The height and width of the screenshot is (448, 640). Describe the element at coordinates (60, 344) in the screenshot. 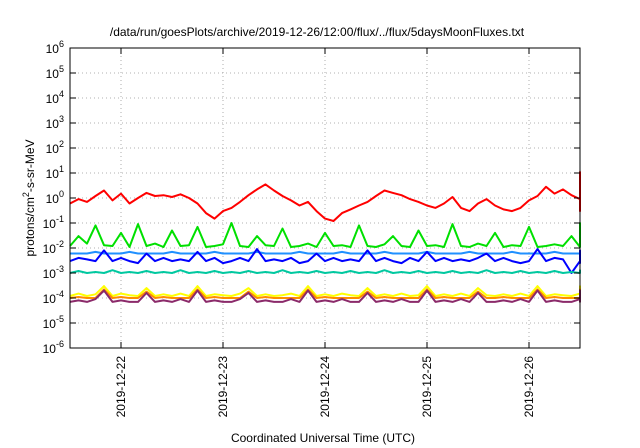

I see `y-tick-label-exponent: -6` at that location.